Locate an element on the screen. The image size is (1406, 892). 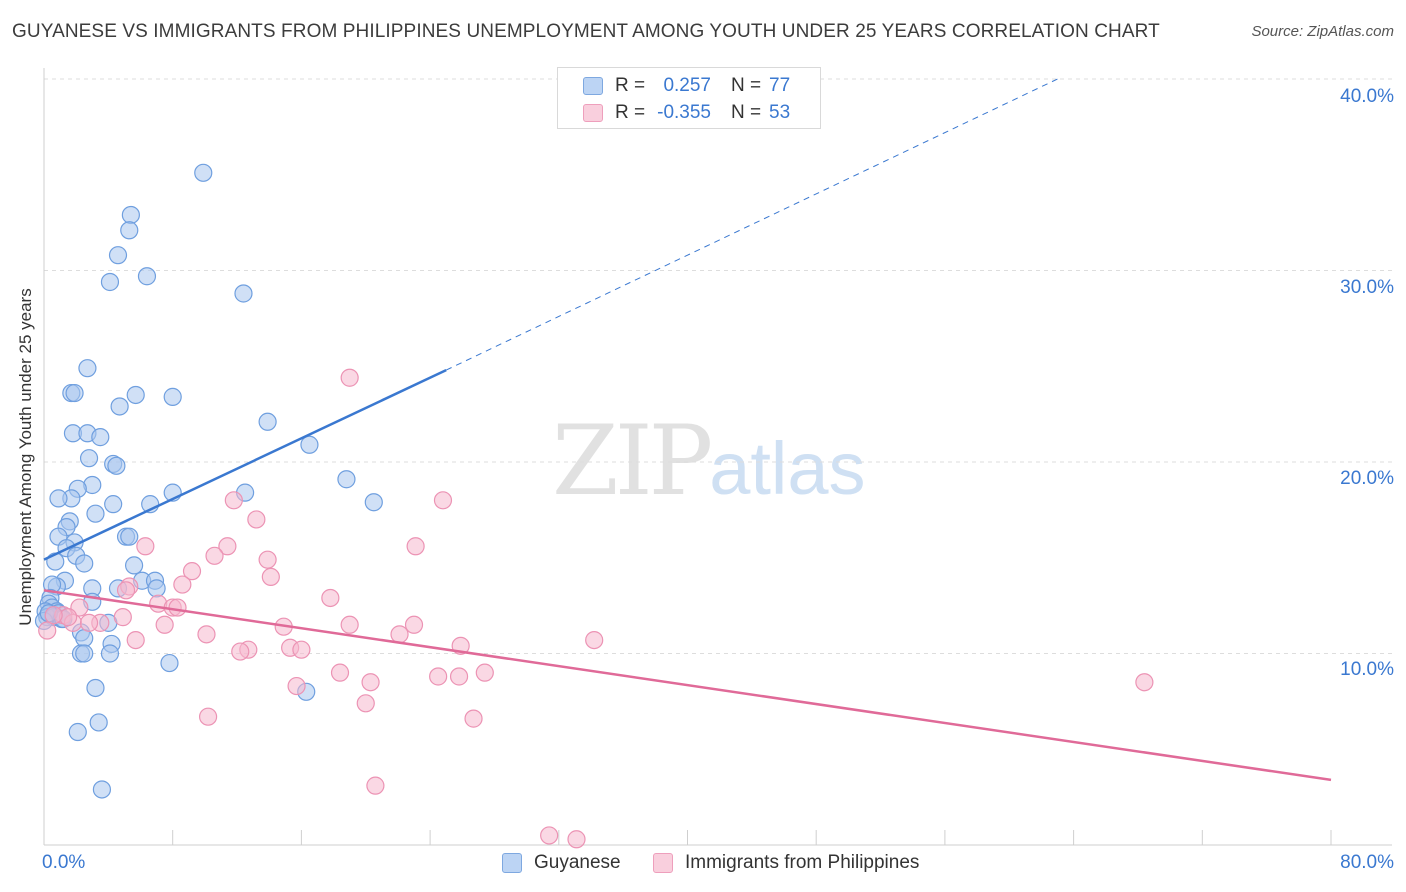
guyanese-trend-line is located at coordinates (245, 464).